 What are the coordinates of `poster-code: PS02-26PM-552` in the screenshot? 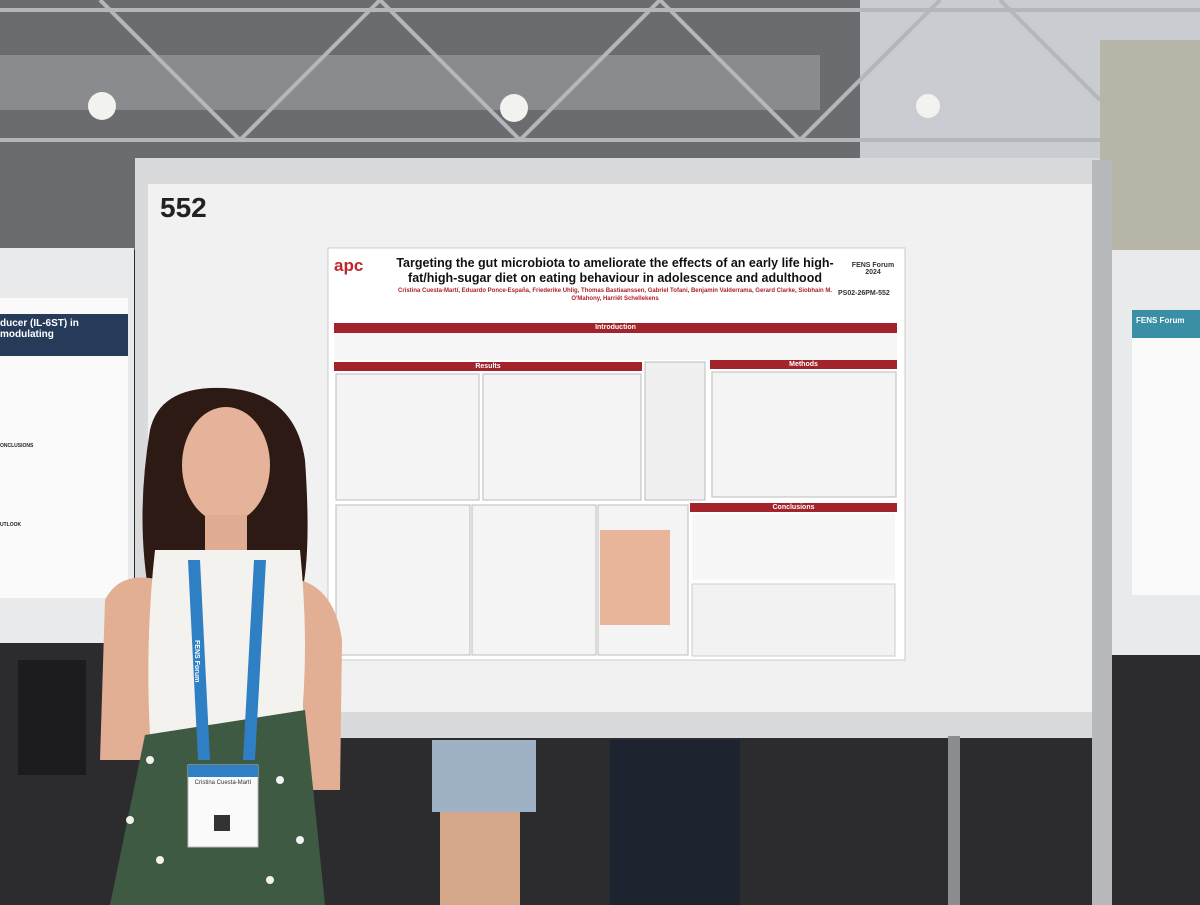 It's located at (864, 293).